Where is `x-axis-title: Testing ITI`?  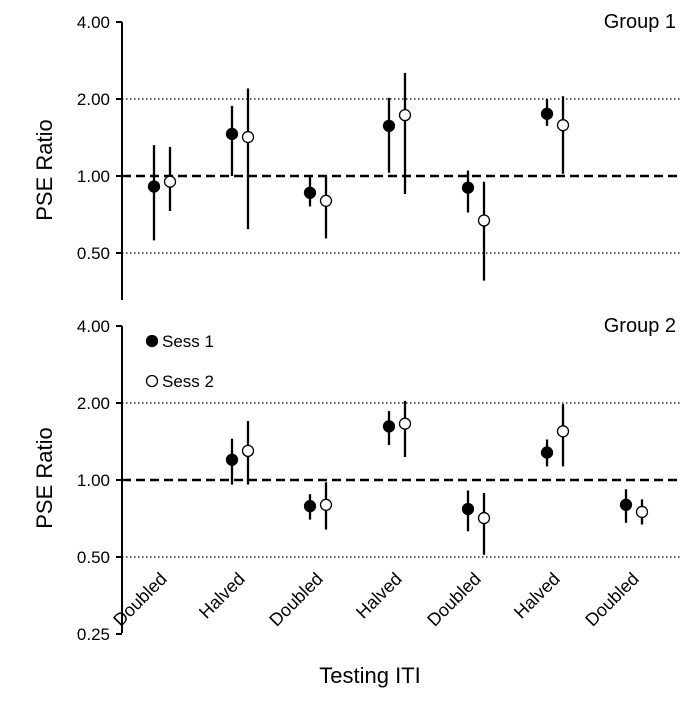
x-axis-title: Testing ITI is located at coordinates (369, 675).